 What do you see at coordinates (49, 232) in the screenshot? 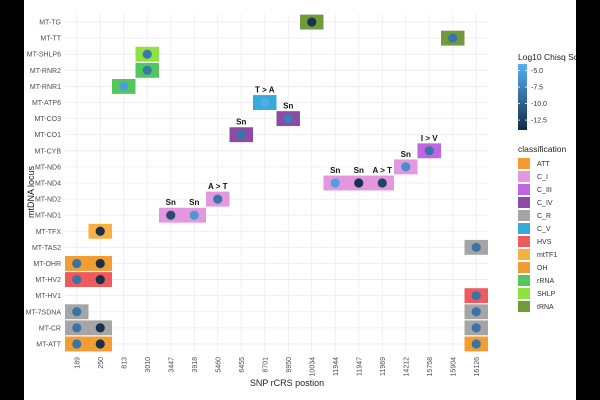
I see `y-tick-label: MT-TFX` at bounding box center [49, 232].